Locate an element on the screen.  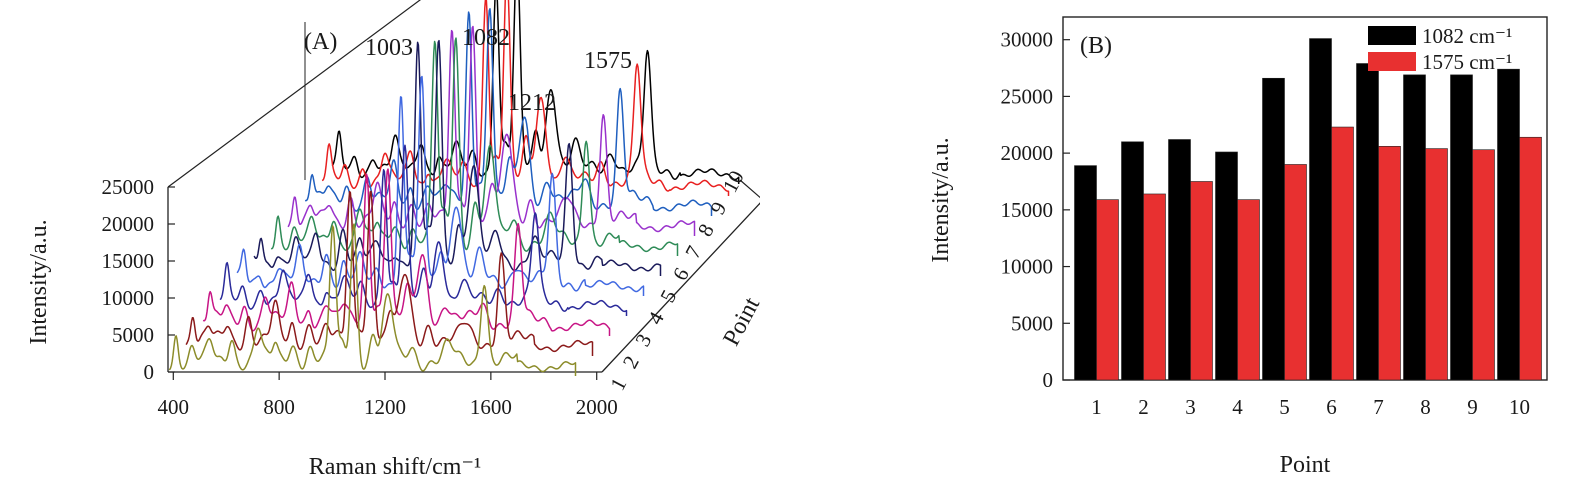
x-tick-label: 6 is located at coordinates (1331, 407).